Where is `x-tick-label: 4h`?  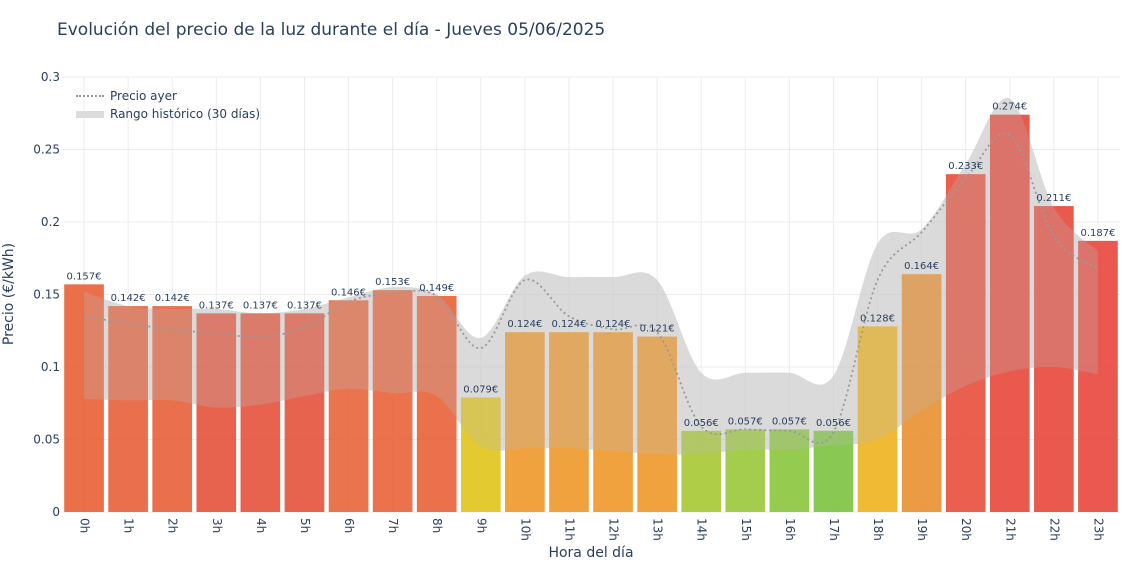 x-tick-label: 4h is located at coordinates (261, 525).